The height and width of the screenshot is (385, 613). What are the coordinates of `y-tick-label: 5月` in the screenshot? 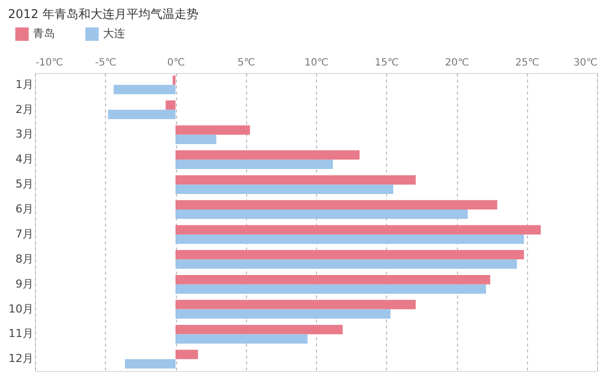 It's located at (25, 184).